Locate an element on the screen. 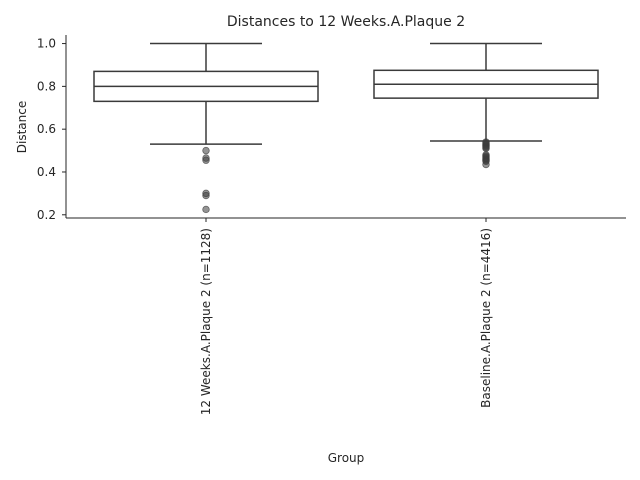  y-tick-label: 1.0 is located at coordinates (46, 44).